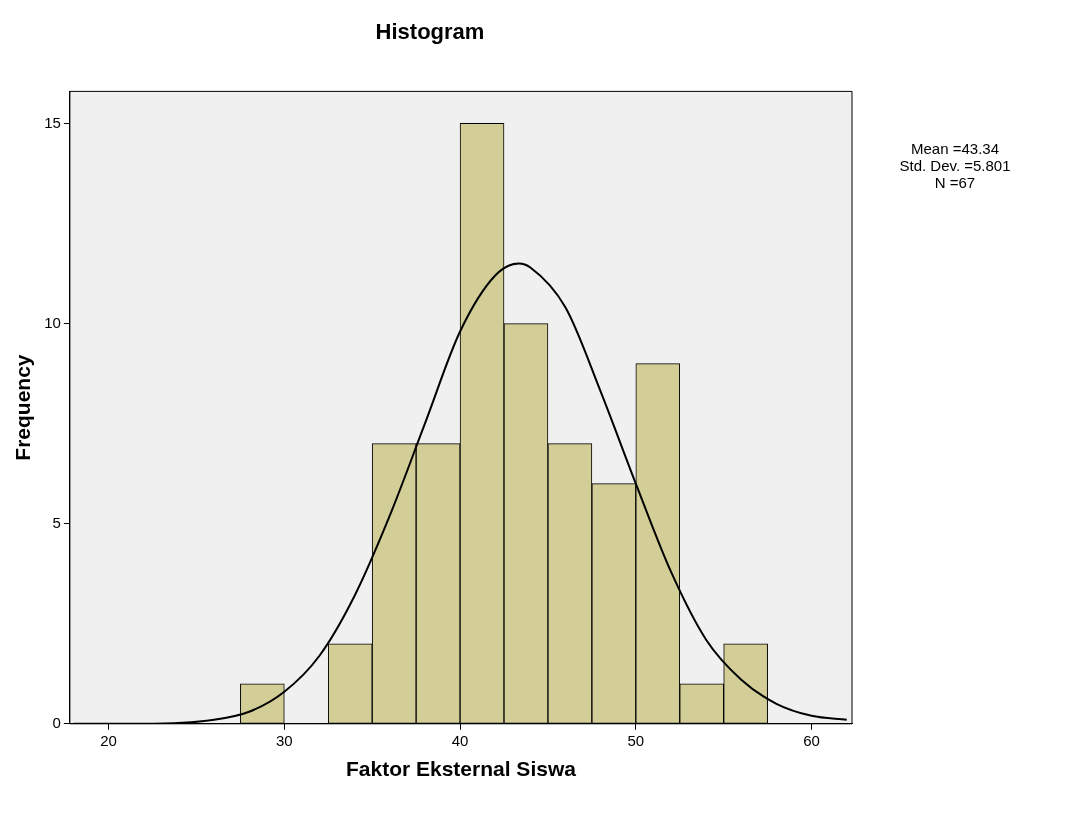 The image size is (1067, 832). I want to click on text: N =67, so click(955, 182).